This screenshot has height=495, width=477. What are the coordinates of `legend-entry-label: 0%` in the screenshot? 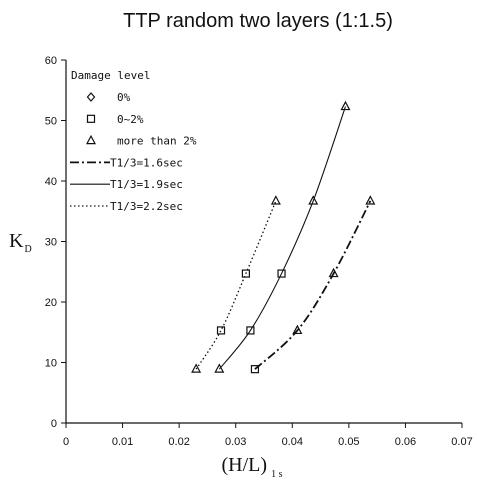 It's located at (124, 97).